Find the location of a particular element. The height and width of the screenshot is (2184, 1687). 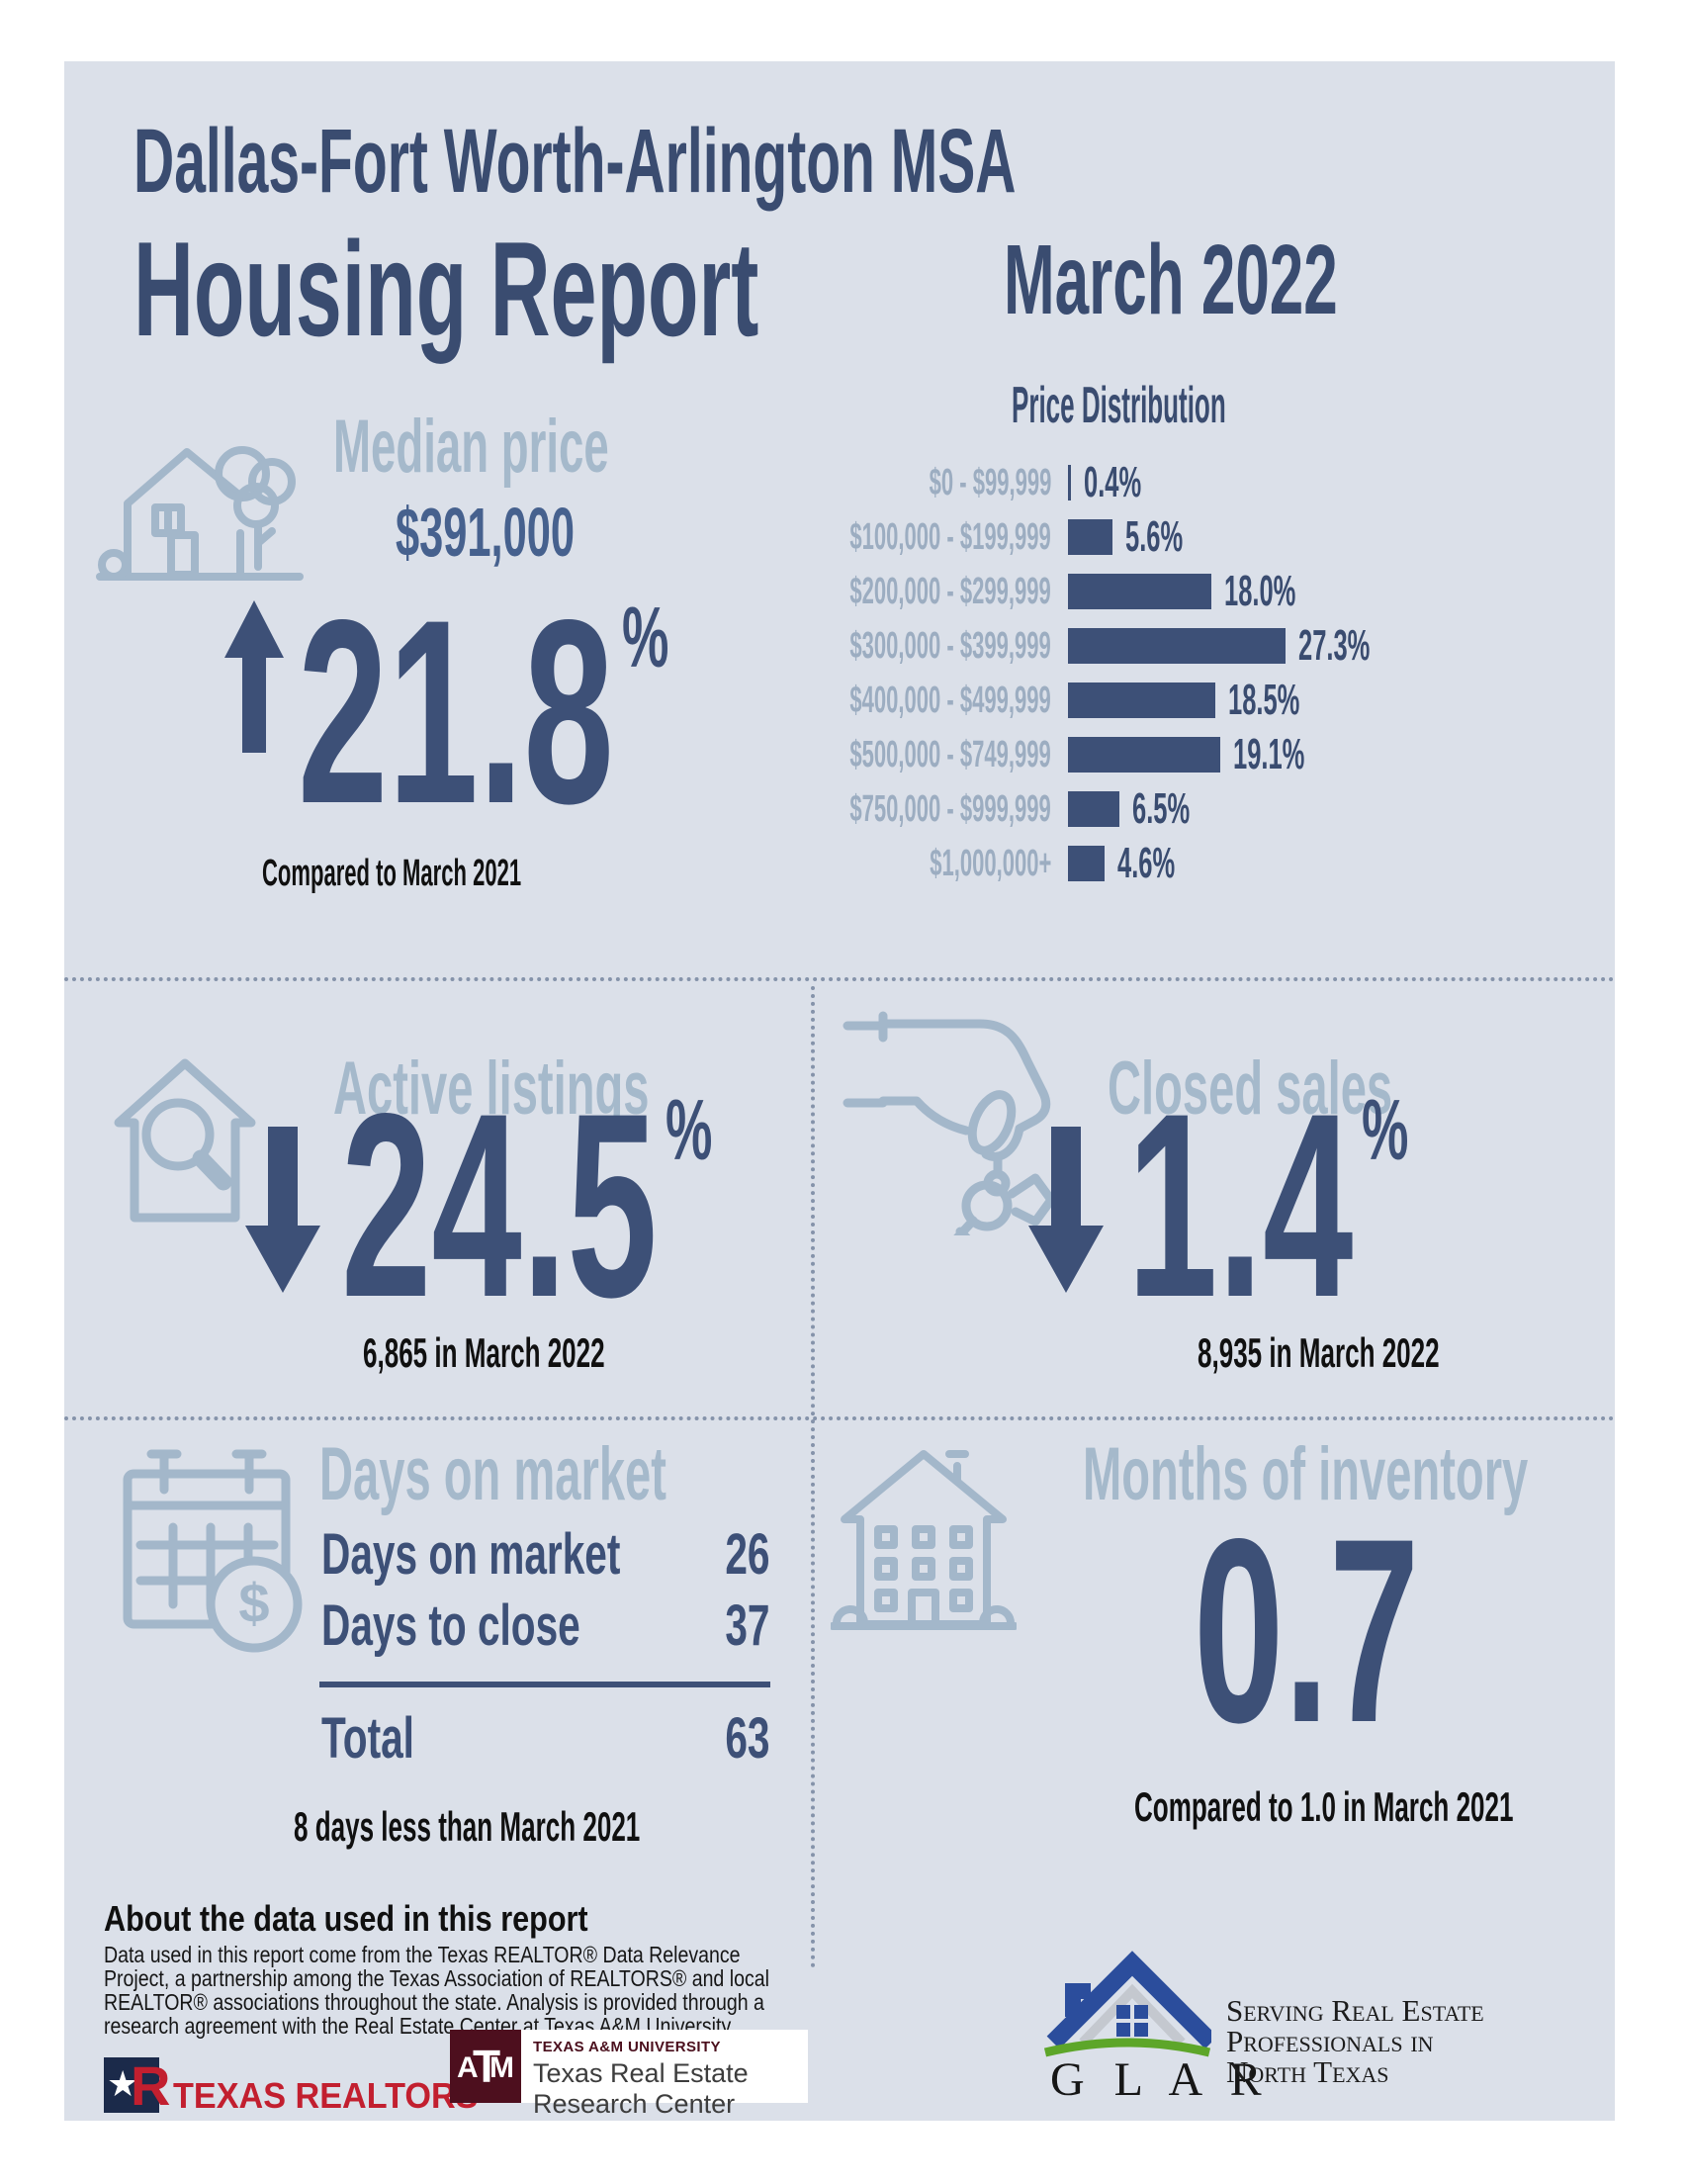

report-period: March 2022 is located at coordinates (1171, 280).